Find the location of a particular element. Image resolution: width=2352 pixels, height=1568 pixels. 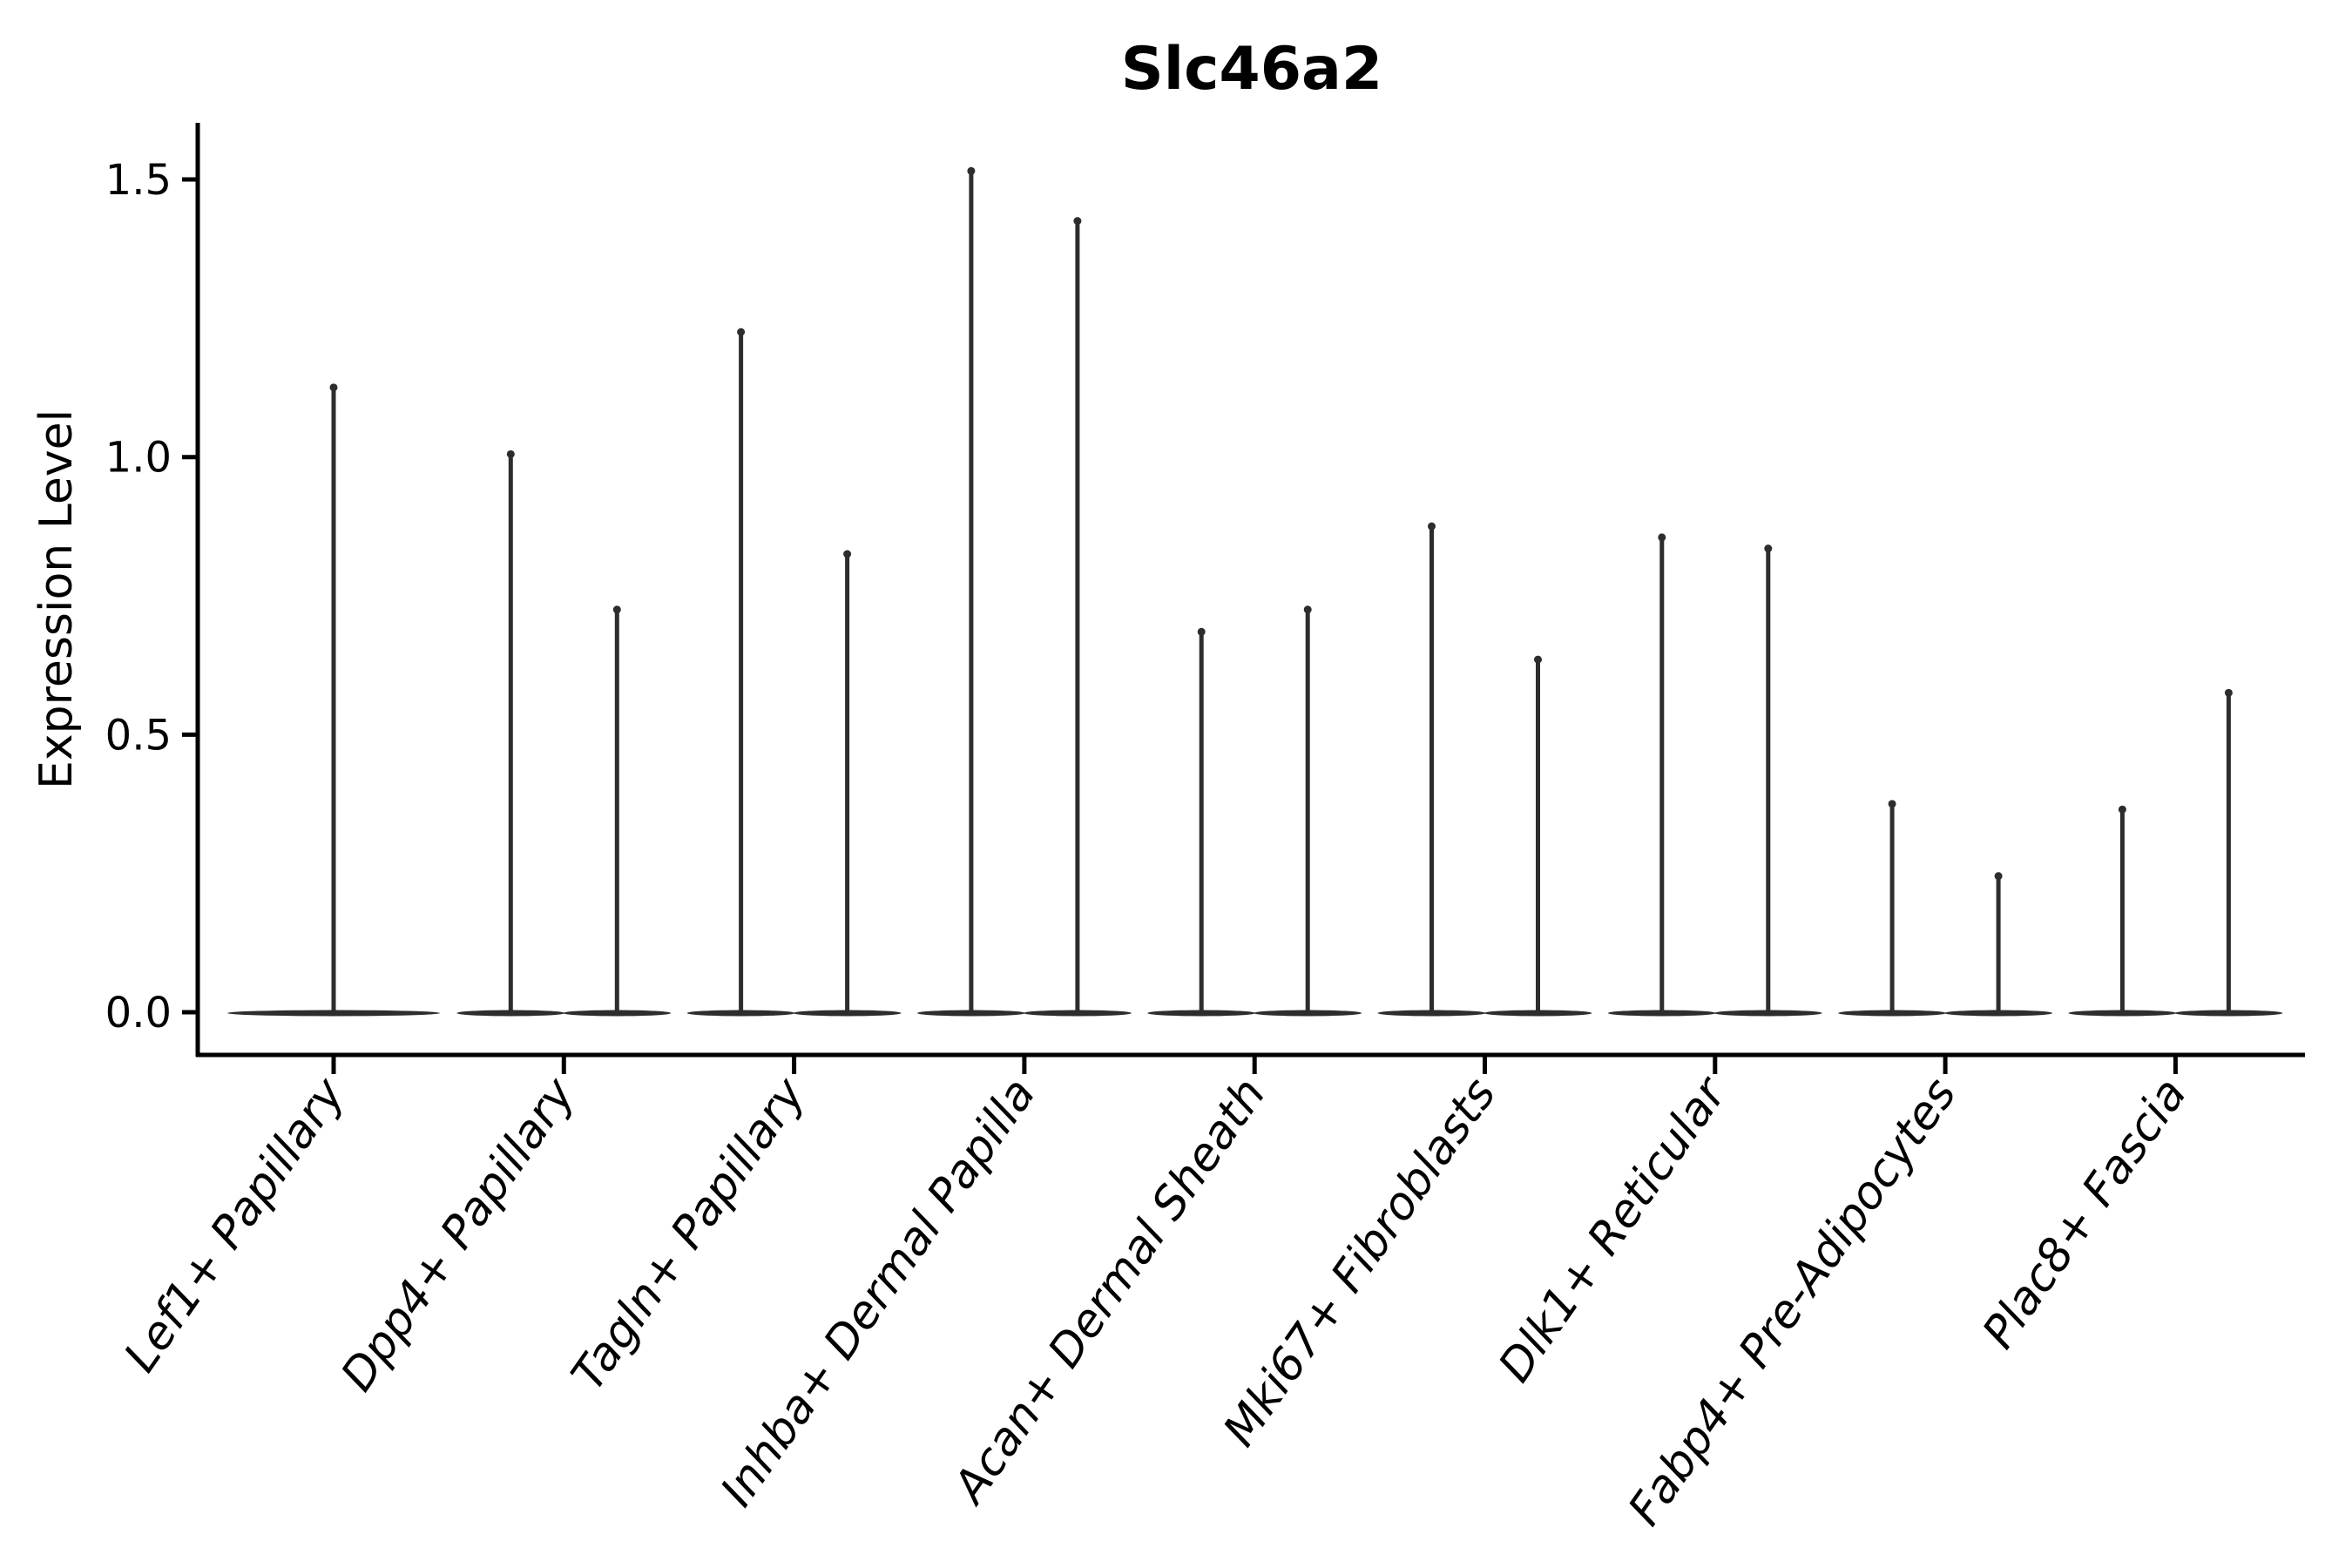

x-tick-label: Tagln+ Papillary is located at coordinates (689, 1234).